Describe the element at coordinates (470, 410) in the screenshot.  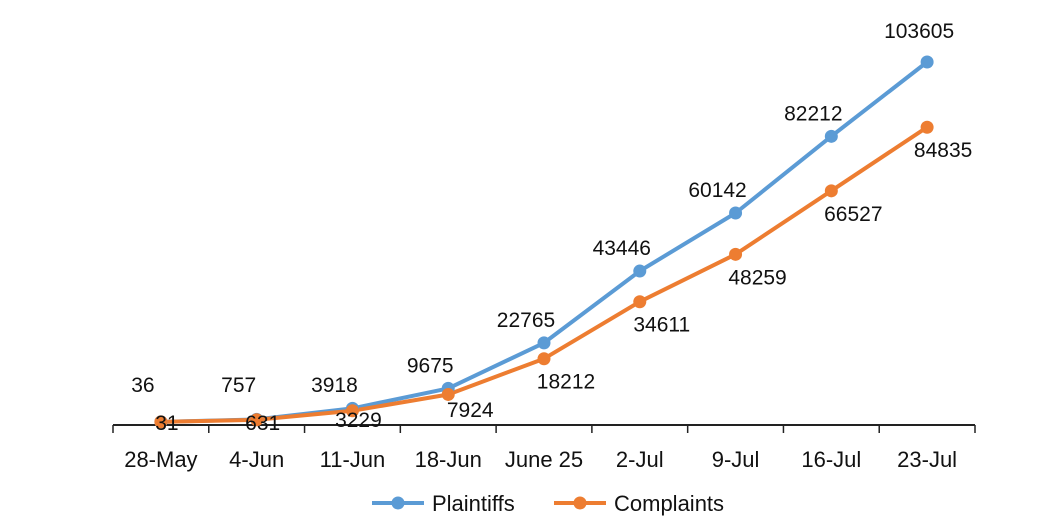
I see `data-label-complaints: 7924` at that location.